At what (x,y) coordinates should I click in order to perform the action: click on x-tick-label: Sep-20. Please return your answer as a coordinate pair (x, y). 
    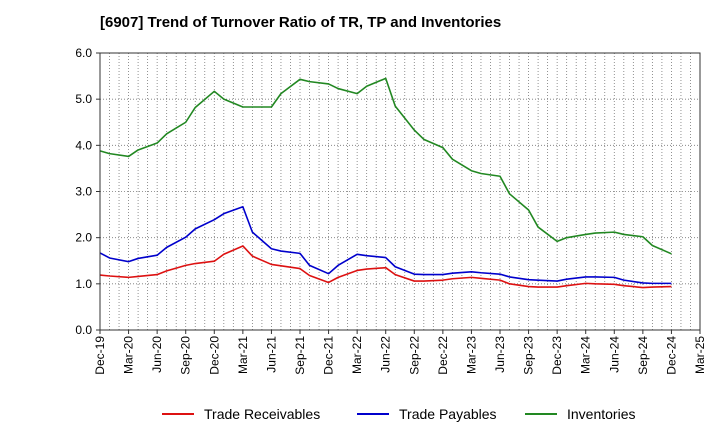
    Looking at the image, I should click on (186, 355).